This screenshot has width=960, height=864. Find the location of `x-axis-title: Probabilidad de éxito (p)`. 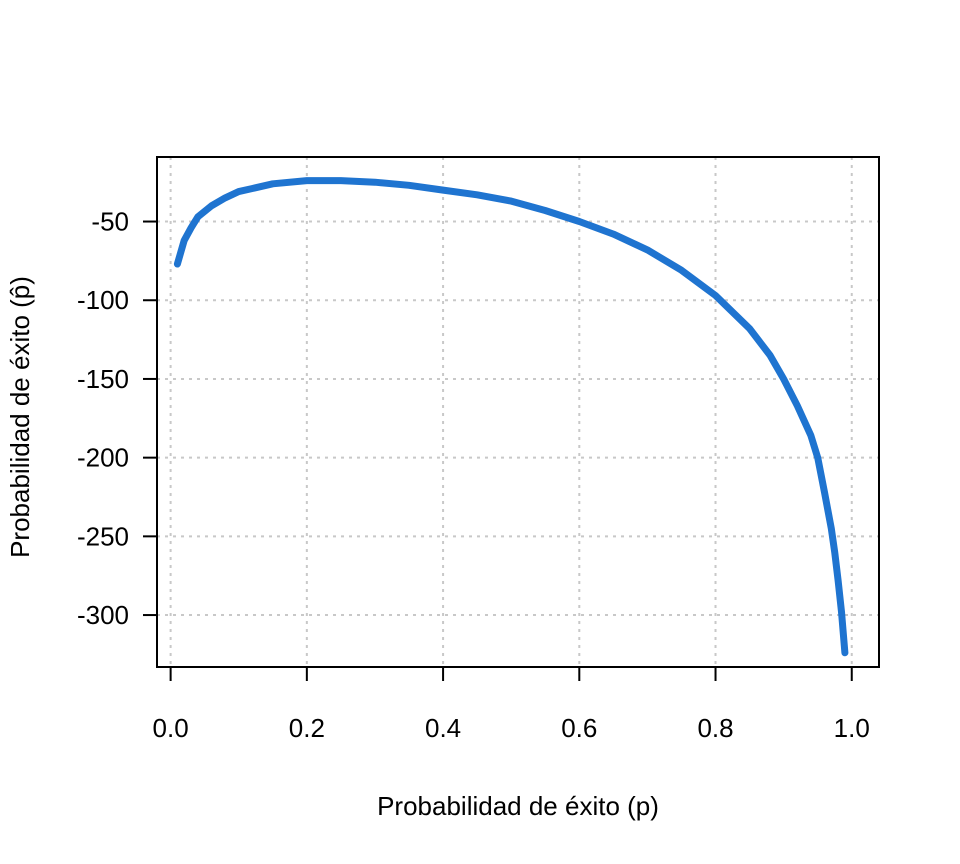

x-axis-title: Probabilidad de éxito (p) is located at coordinates (518, 806).